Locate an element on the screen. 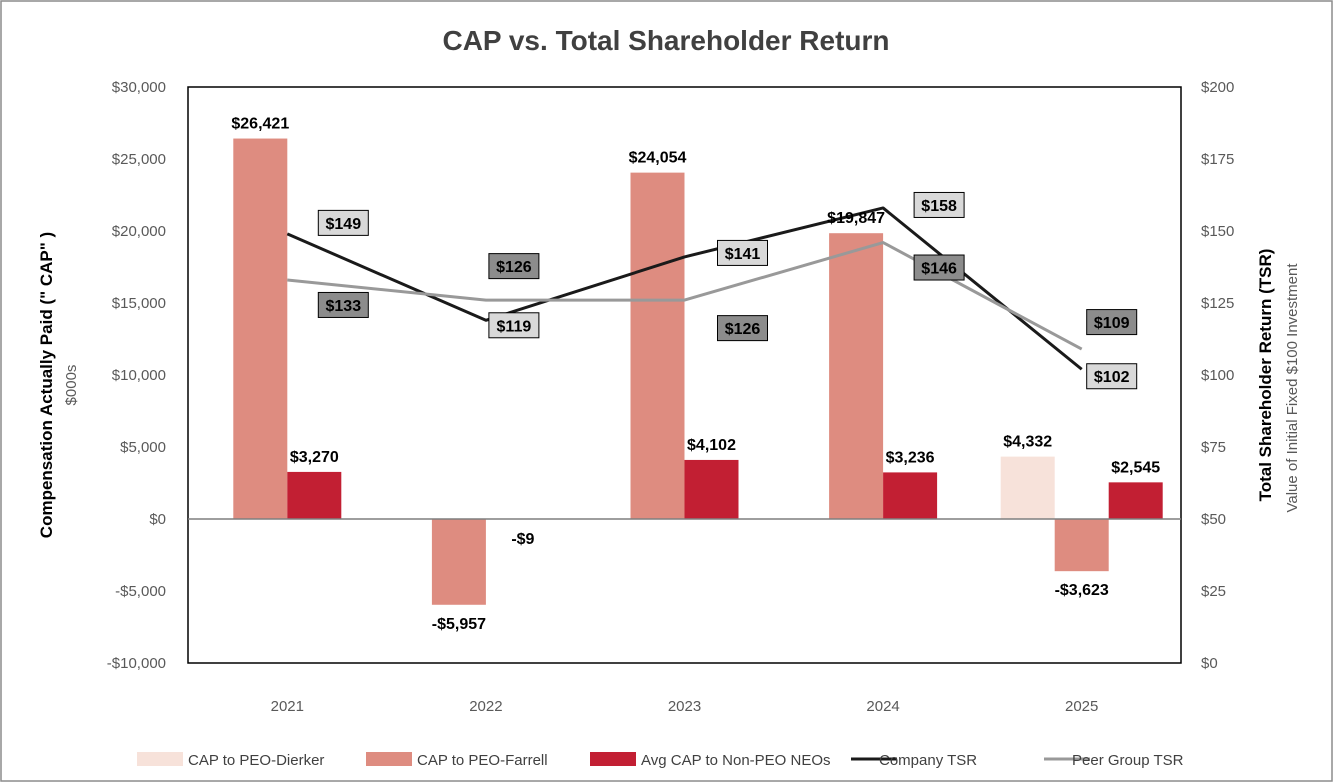 Image resolution: width=1333 pixels, height=782 pixels. x-axis-ticks: 2021 2022 2023 2024 2025 is located at coordinates (685, 706).